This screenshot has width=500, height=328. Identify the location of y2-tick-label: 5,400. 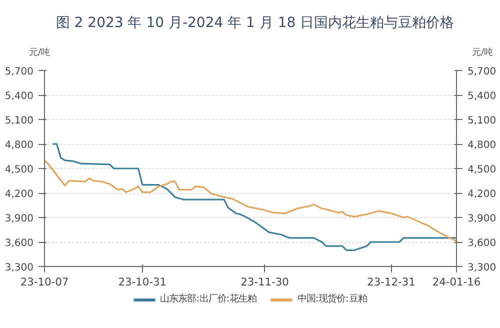
(482, 96).